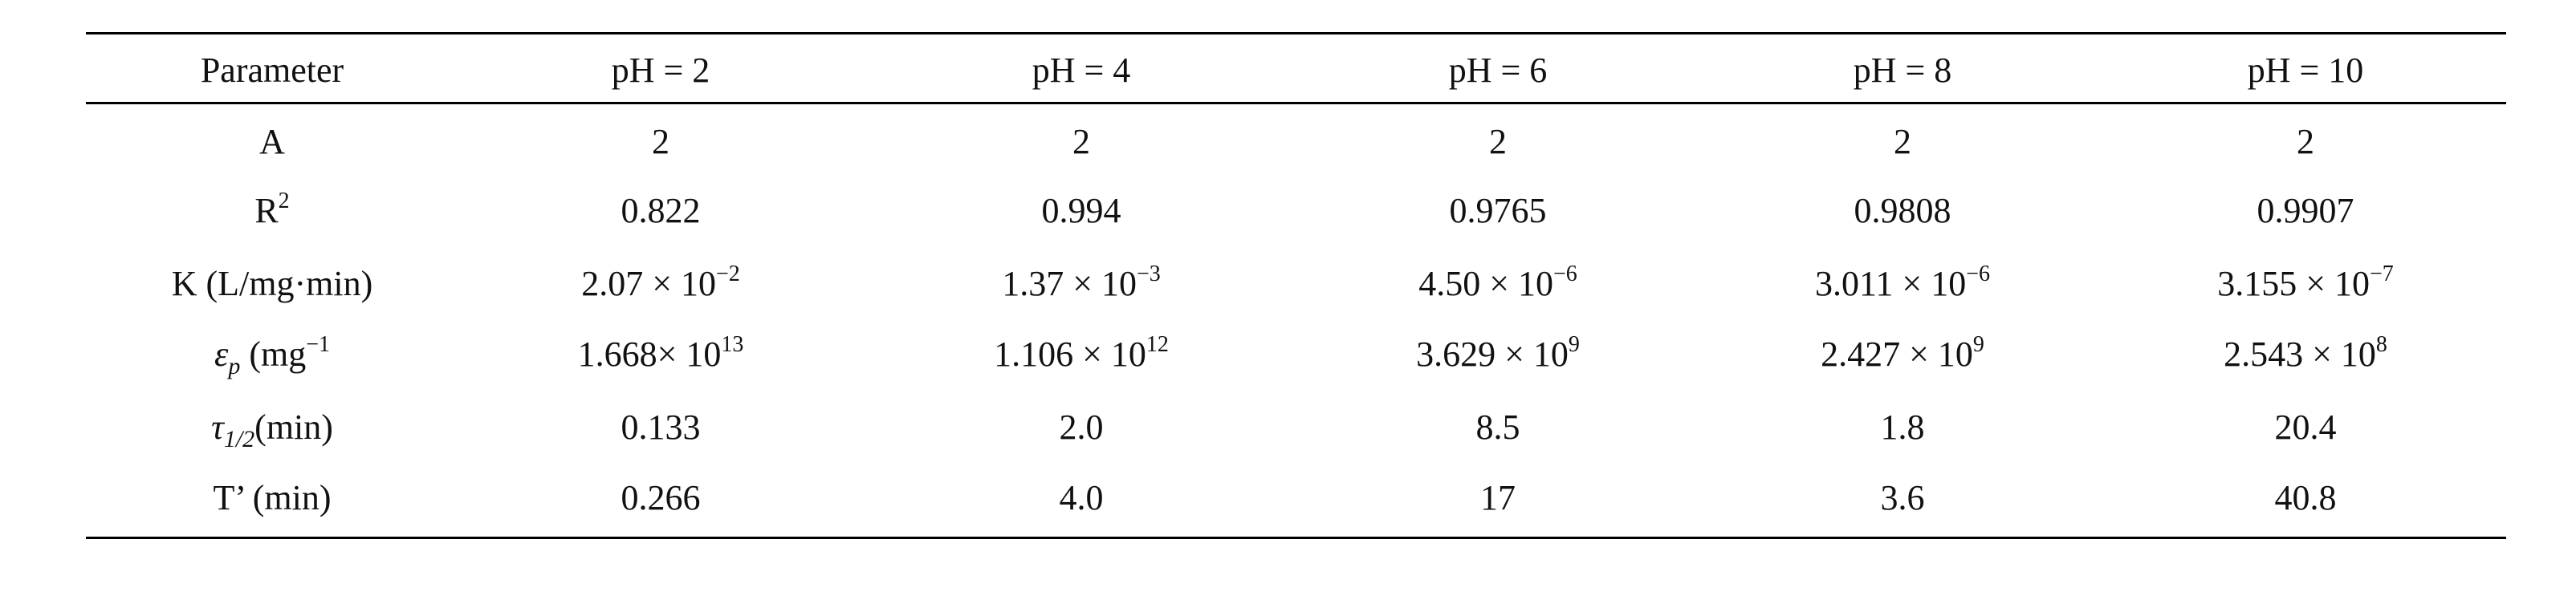 Image resolution: width=2576 pixels, height=596 pixels. Describe the element at coordinates (1081, 497) in the screenshot. I see `data-cell: 4.0` at that location.